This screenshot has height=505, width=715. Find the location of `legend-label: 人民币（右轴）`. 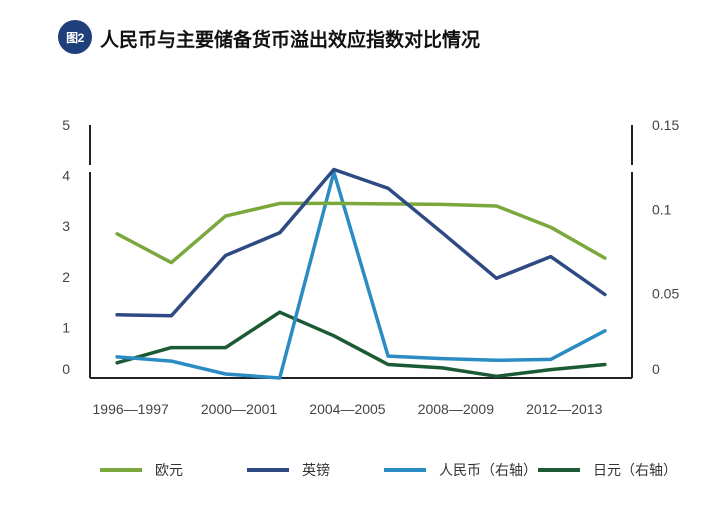

legend-label: 人民币（右轴） is located at coordinates (488, 471).